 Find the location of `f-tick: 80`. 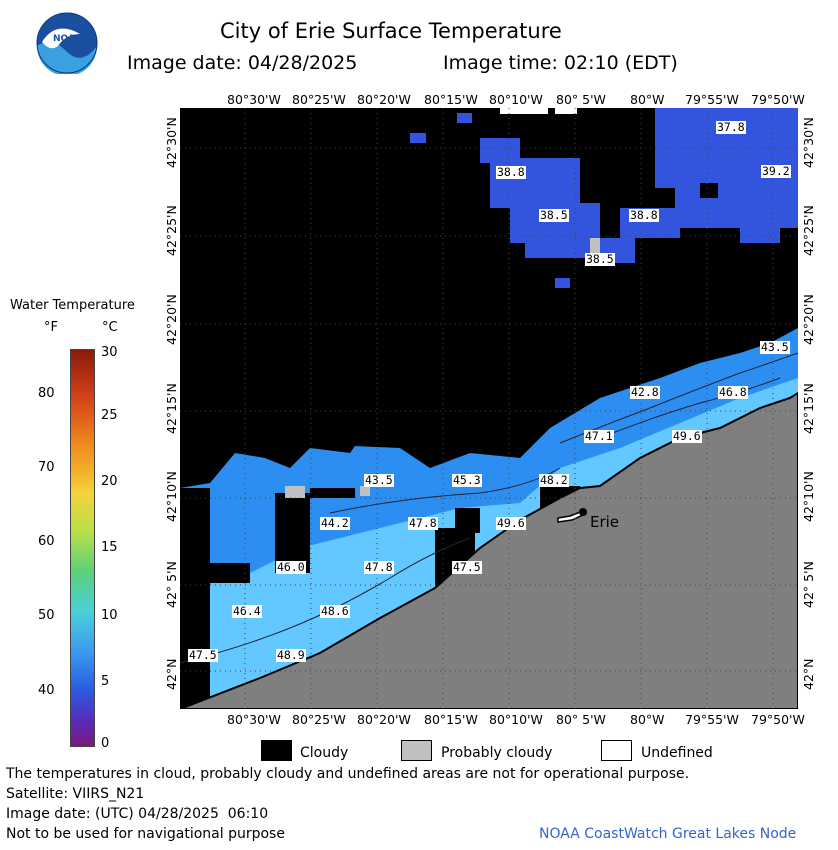

f-tick: 80 is located at coordinates (46, 393).